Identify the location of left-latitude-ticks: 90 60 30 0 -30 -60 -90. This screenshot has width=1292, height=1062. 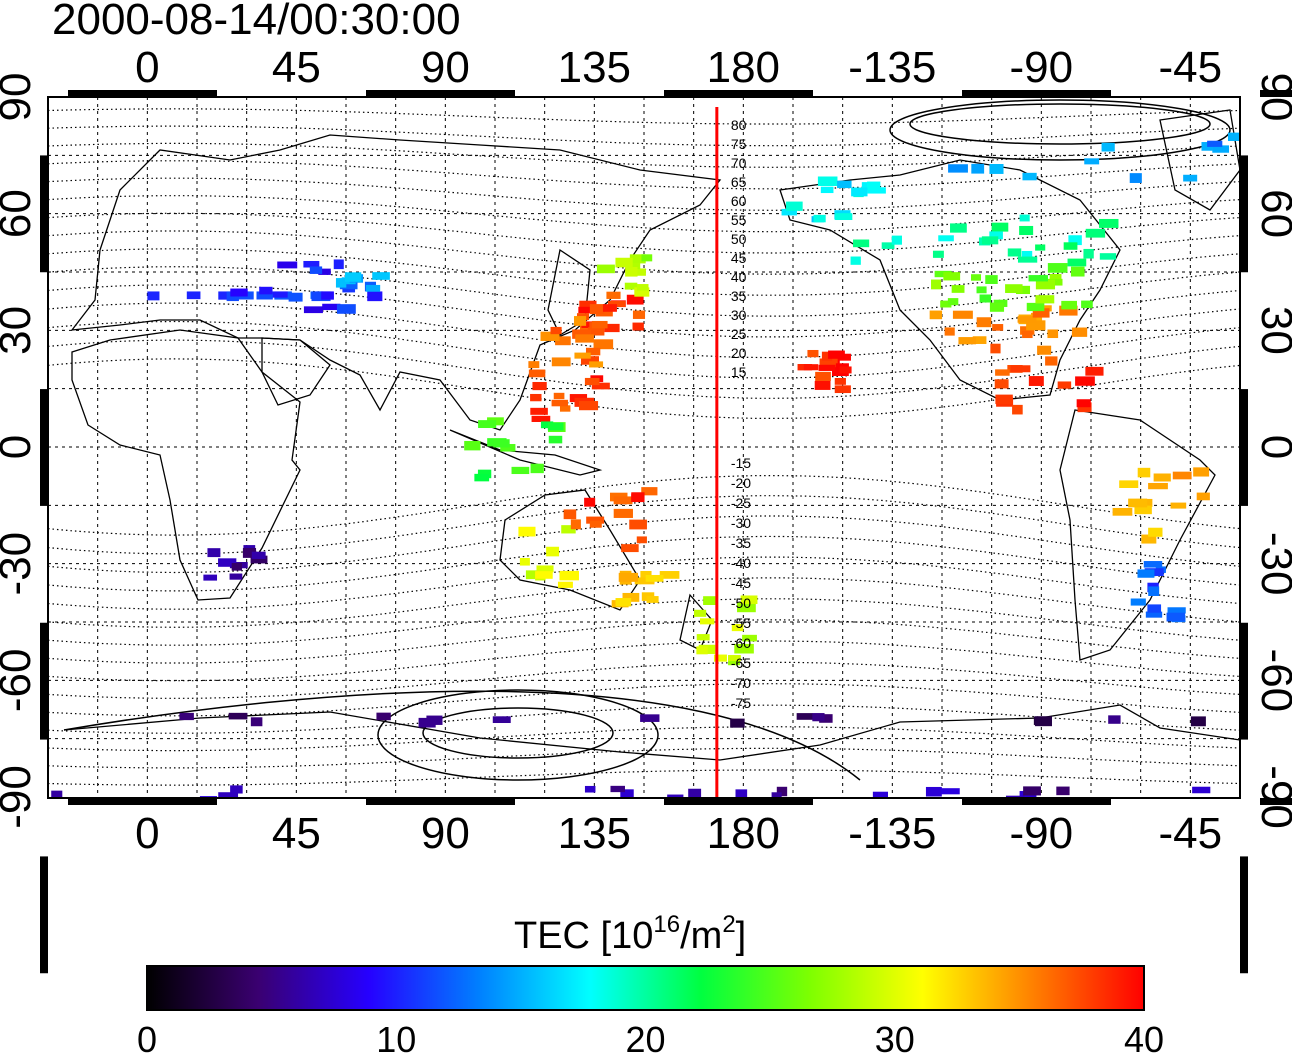
(20, 451).